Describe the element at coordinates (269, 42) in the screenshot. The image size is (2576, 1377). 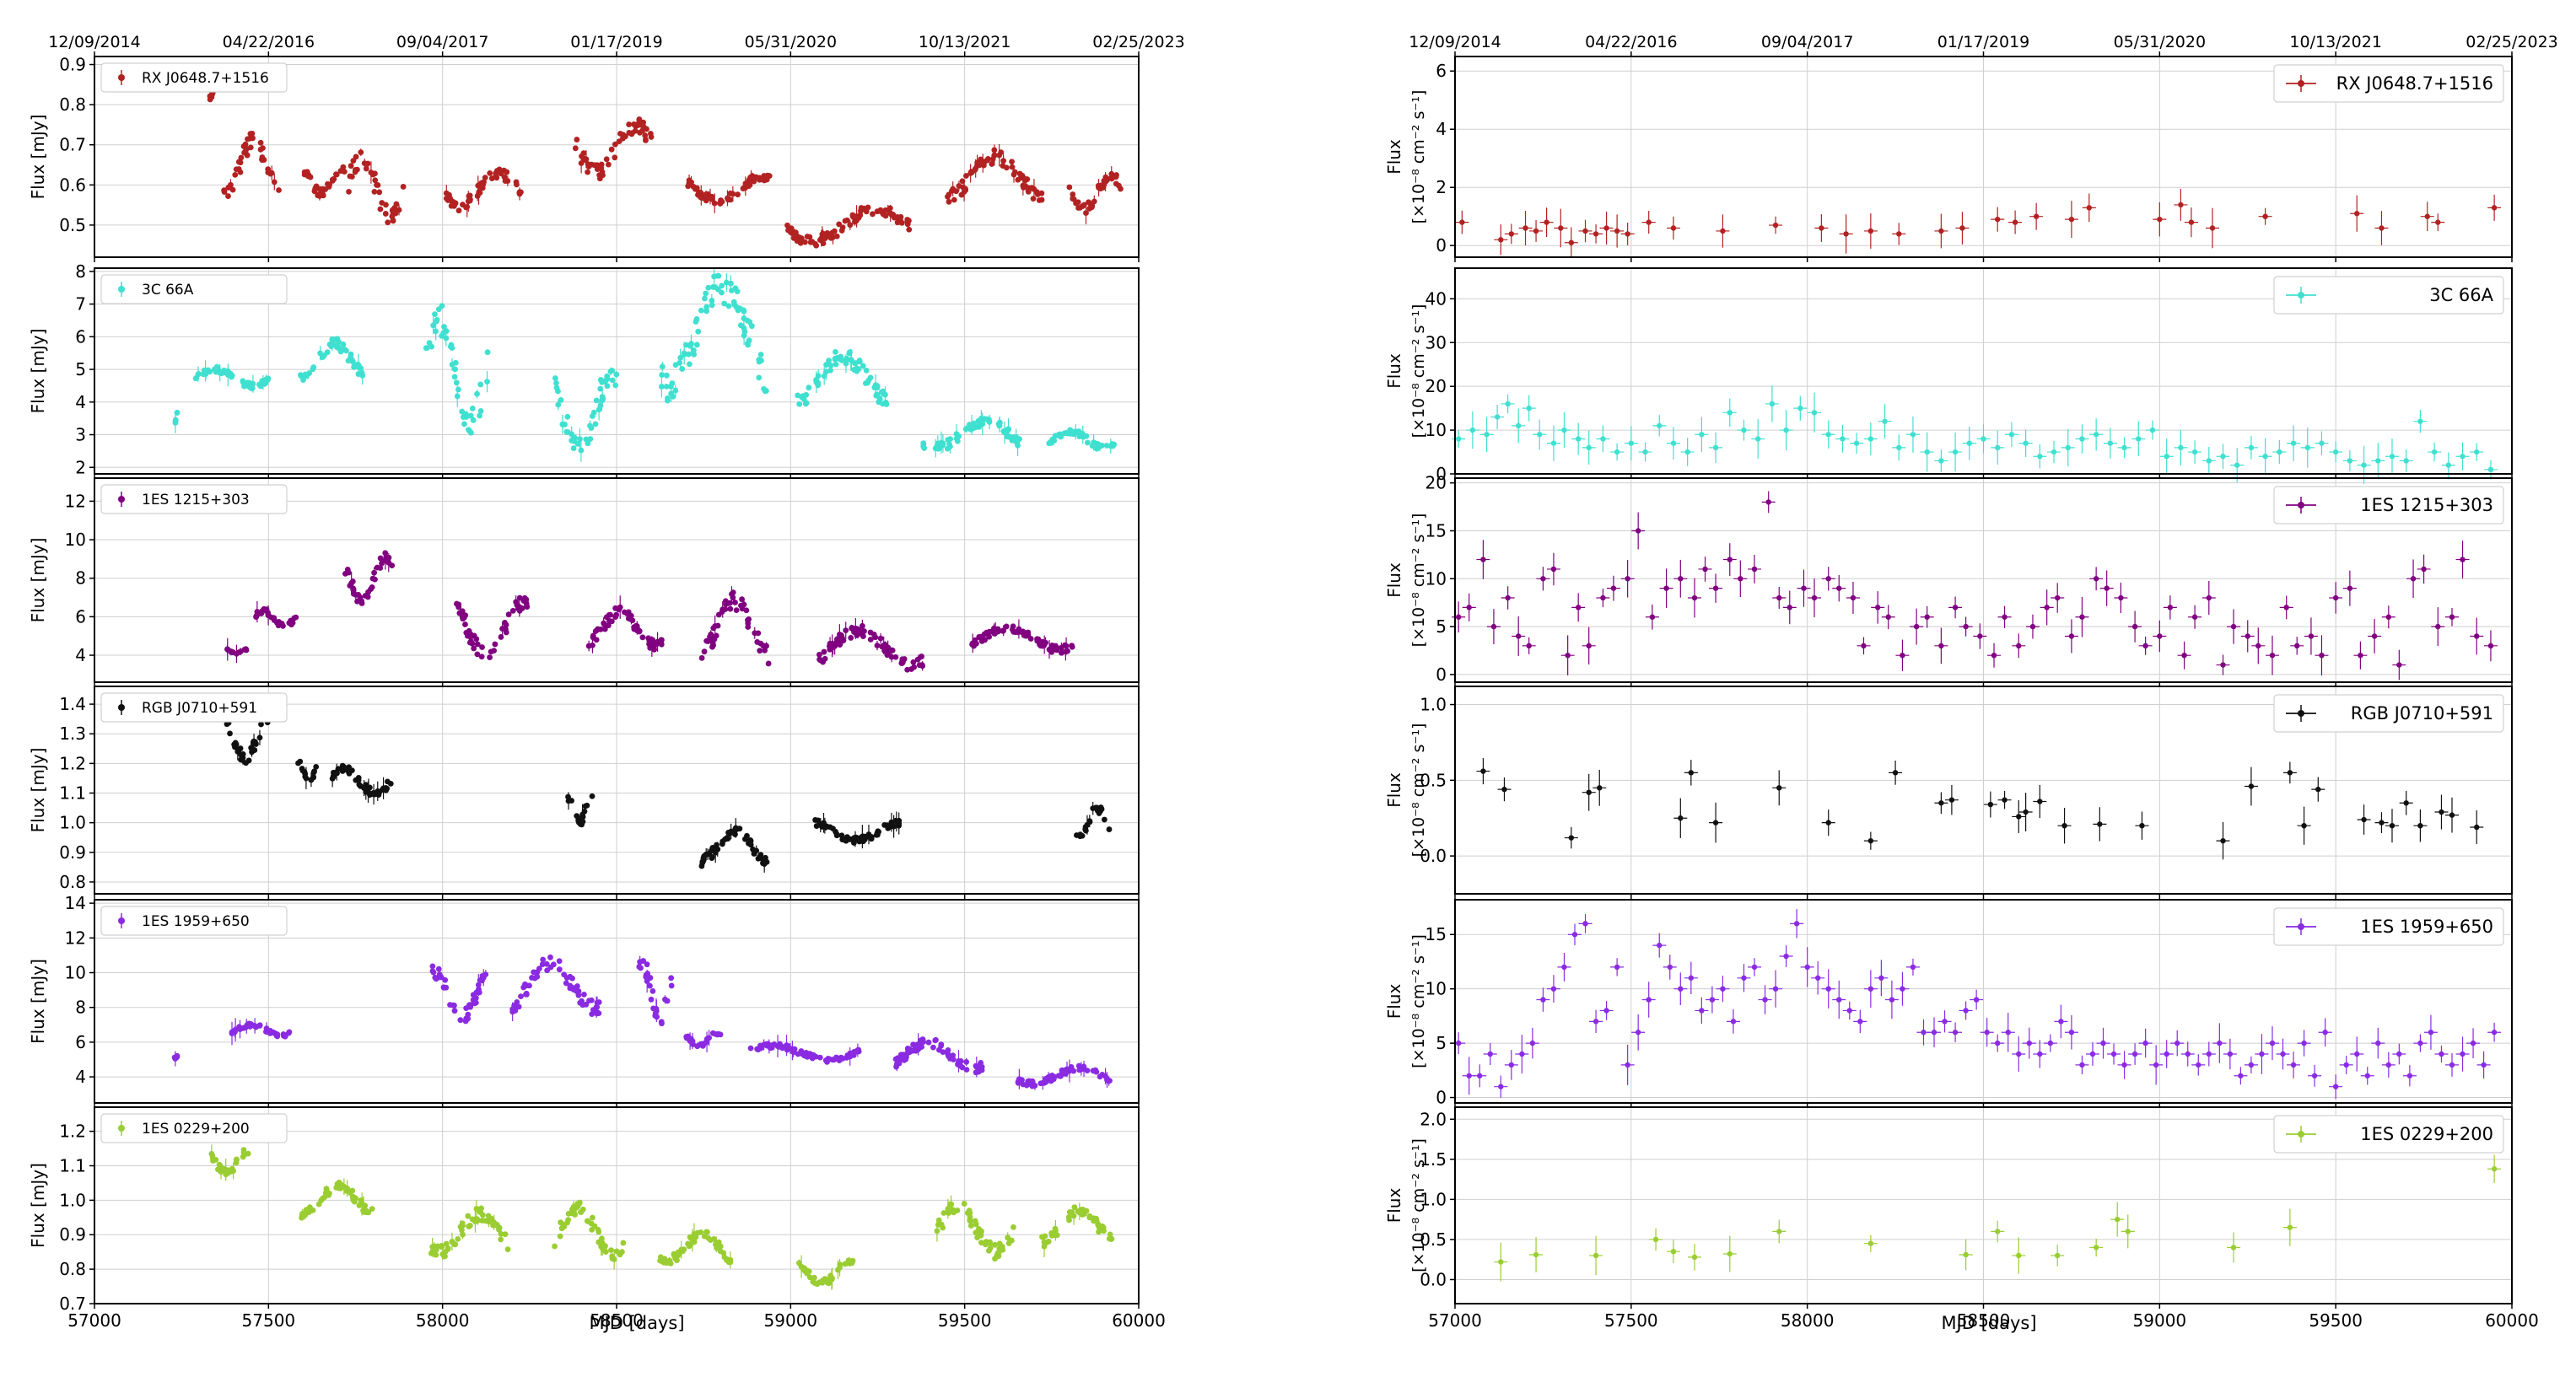
I see `top-date-label: 04/22/2016` at that location.